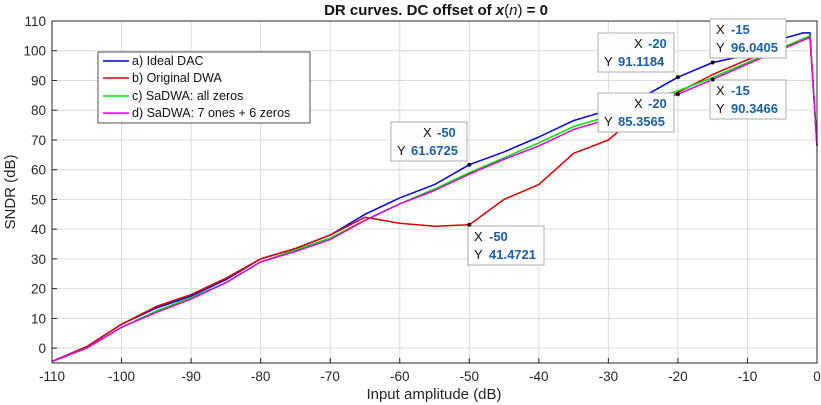 Image resolution: width=821 pixels, height=405 pixels. I want to click on datatip-y-value: 91.1184, so click(641, 61).